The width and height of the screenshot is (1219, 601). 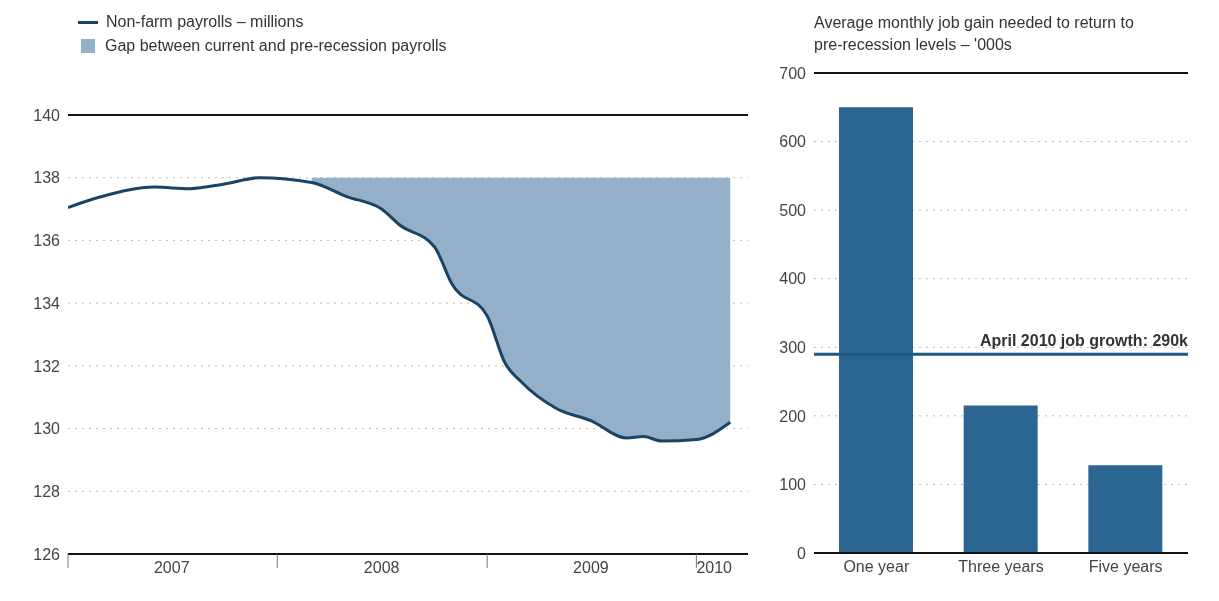 What do you see at coordinates (591, 567) in the screenshot?
I see `x-tick-label: 2009` at bounding box center [591, 567].